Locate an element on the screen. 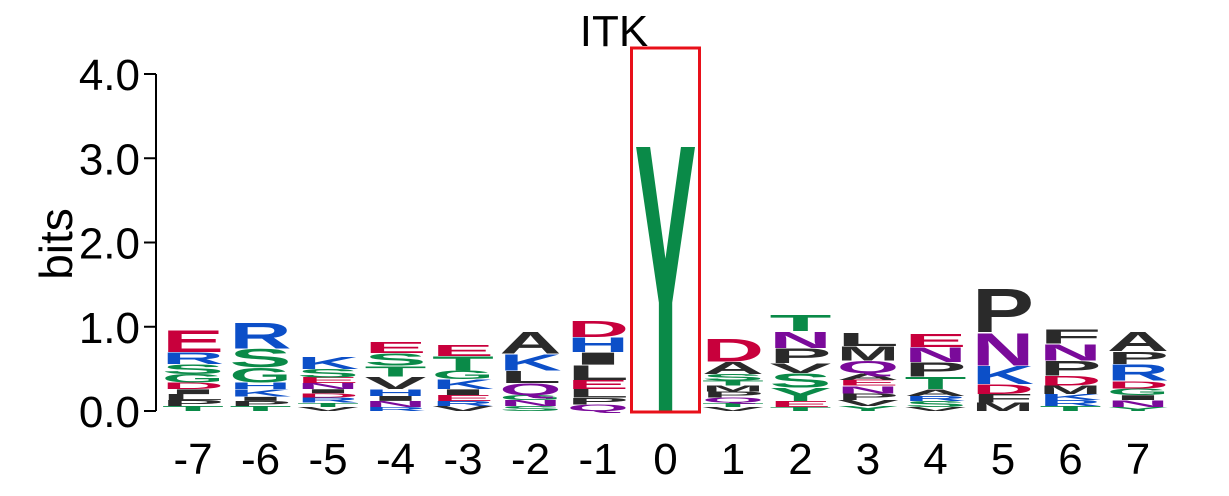  y-tick-label: 3.0 is located at coordinates (109, 159).